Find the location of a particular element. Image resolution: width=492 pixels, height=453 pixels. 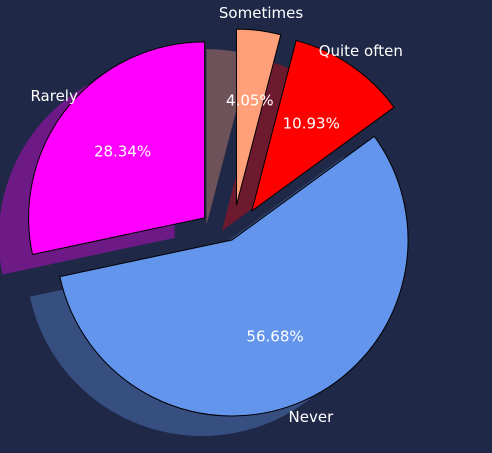

category-label-sometimes: Sometimes is located at coordinates (261, 13).